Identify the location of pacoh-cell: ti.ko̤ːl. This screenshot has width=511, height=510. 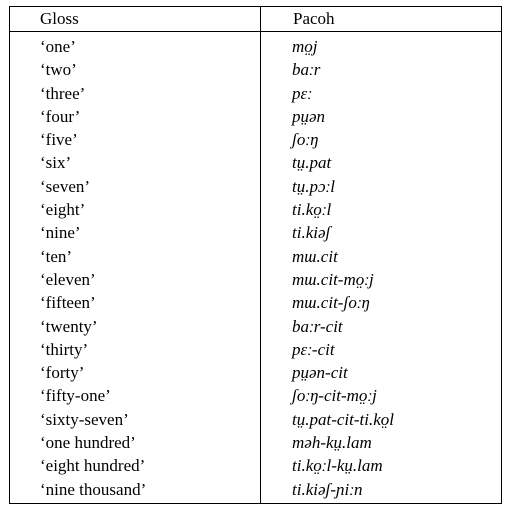
(381, 210).